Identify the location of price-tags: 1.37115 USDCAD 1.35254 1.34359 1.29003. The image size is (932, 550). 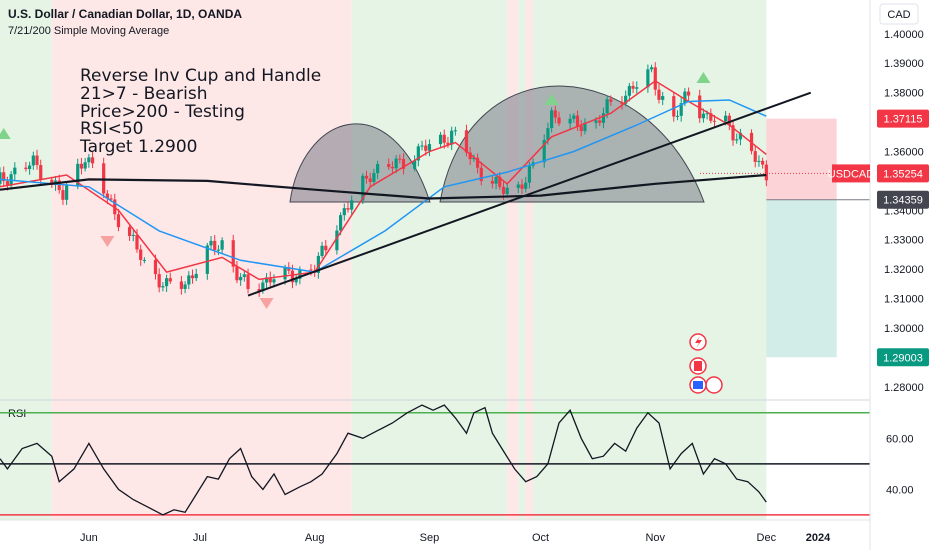
(814, 238).